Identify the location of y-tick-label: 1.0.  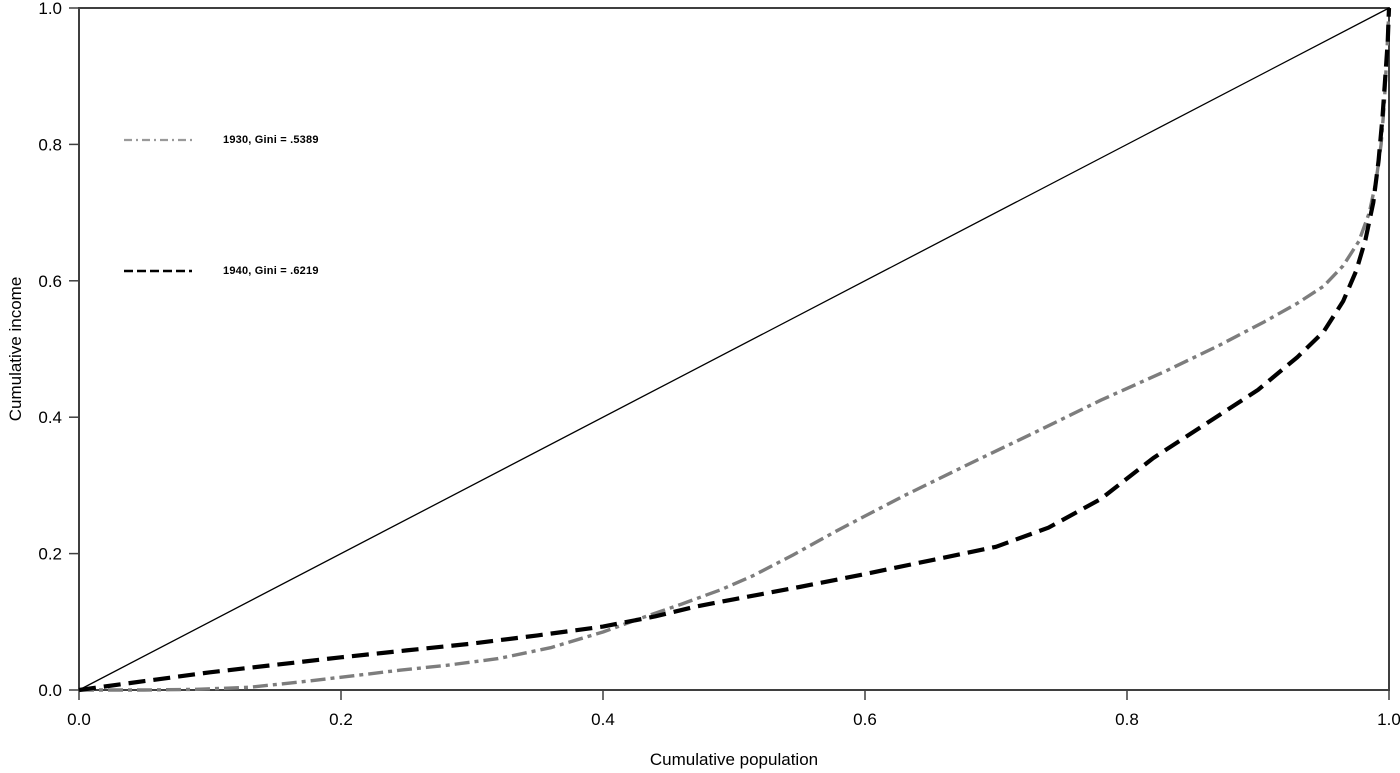
(50, 9).